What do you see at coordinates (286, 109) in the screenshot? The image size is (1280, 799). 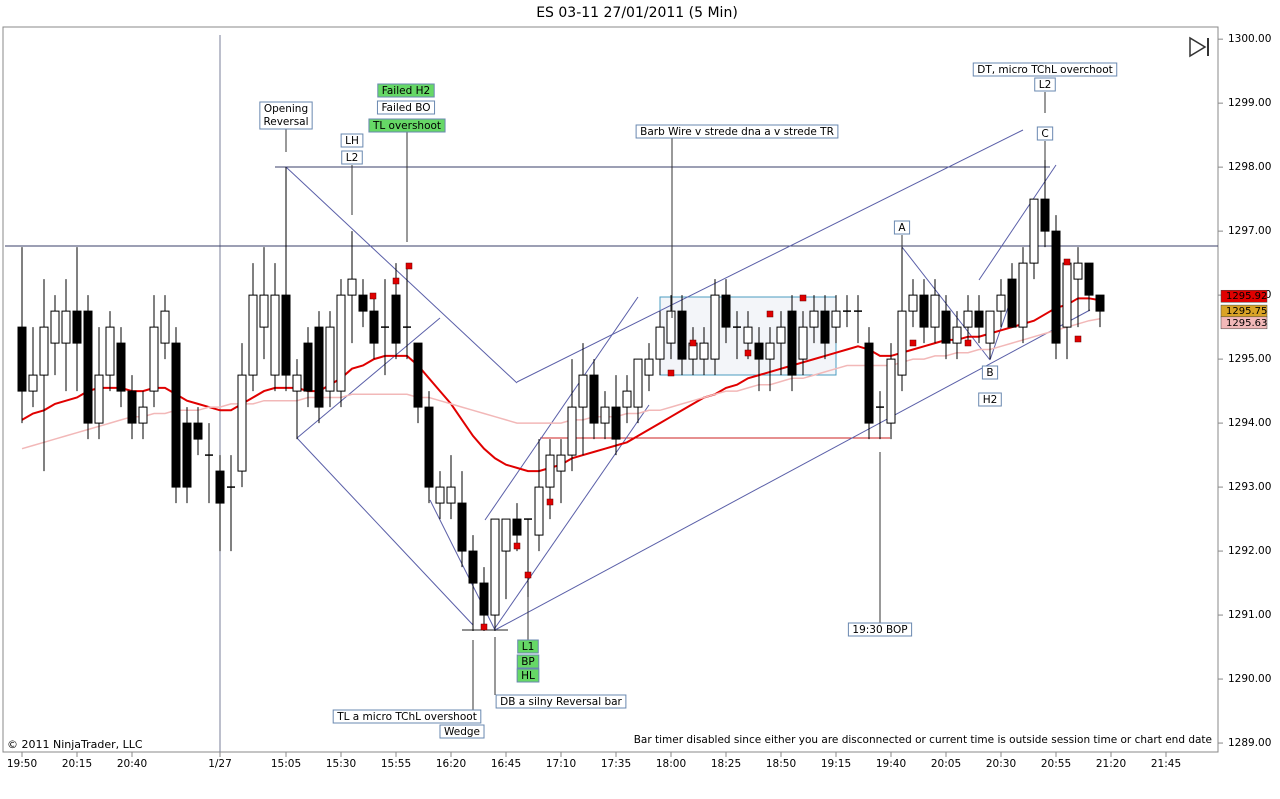 I see `annotation-text: Opening` at bounding box center [286, 109].